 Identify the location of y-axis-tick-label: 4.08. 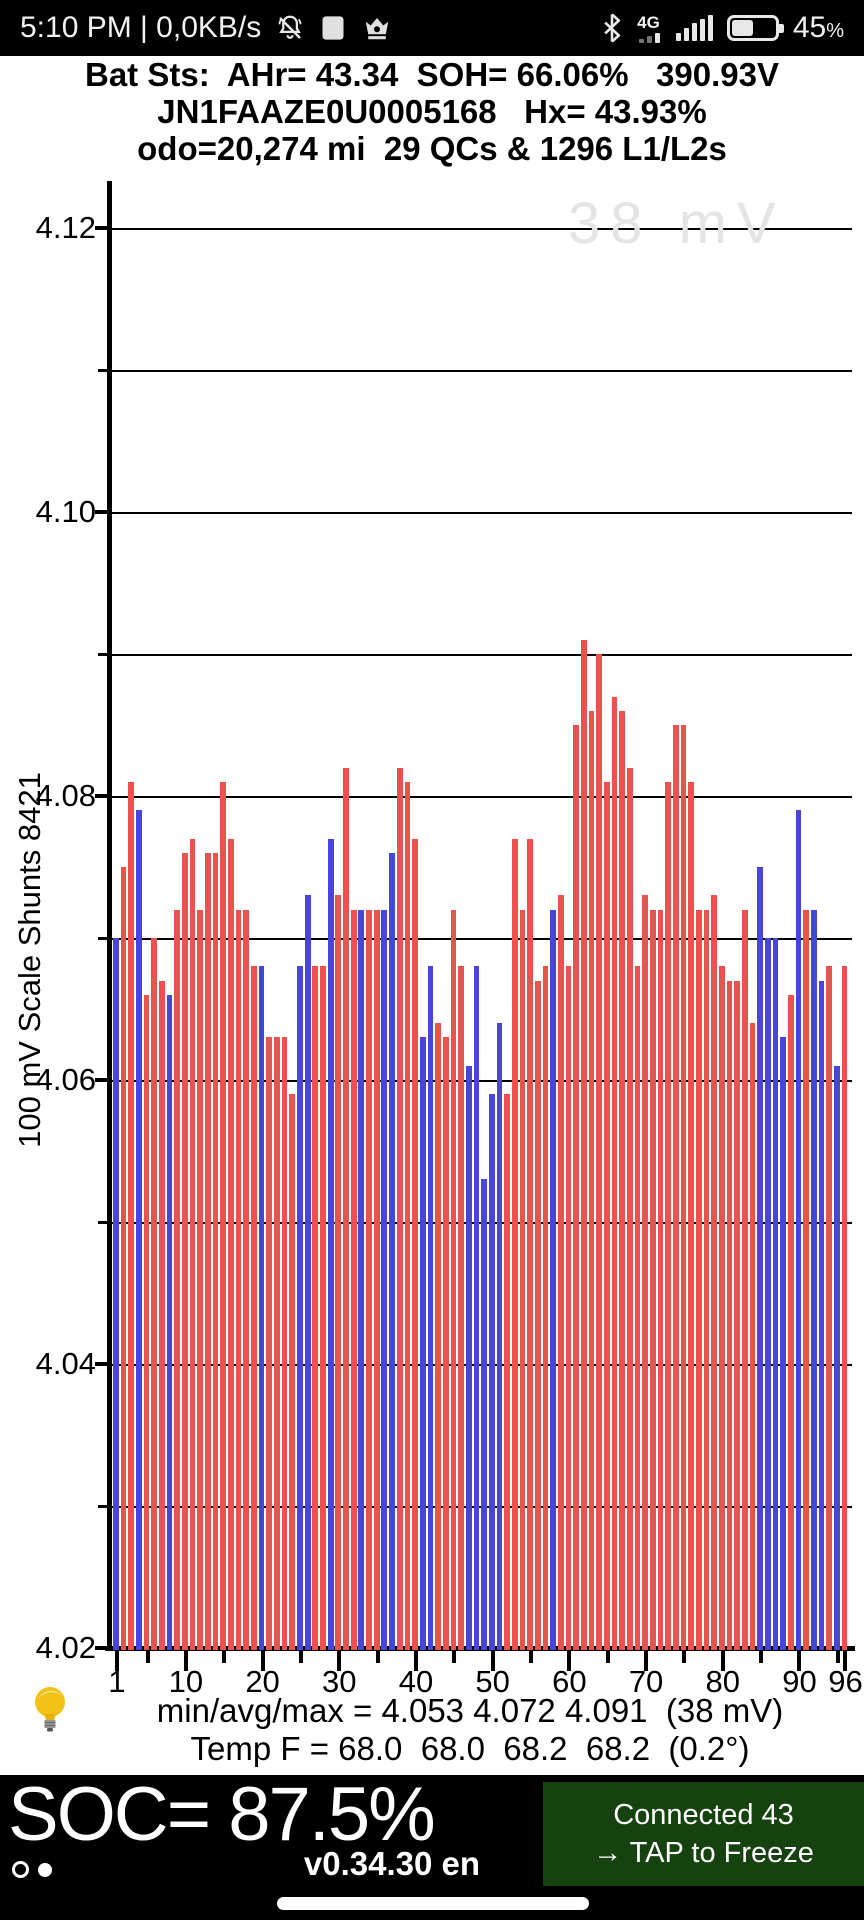
(65, 795).